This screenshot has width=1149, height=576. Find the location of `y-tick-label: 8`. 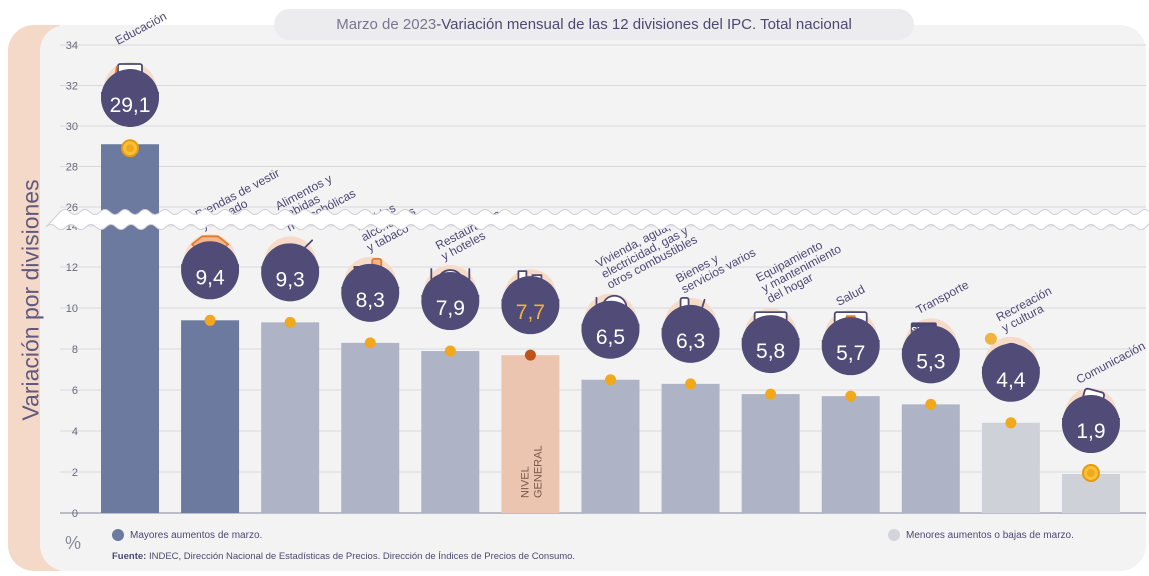

y-tick-label: 8 is located at coordinates (75, 350).